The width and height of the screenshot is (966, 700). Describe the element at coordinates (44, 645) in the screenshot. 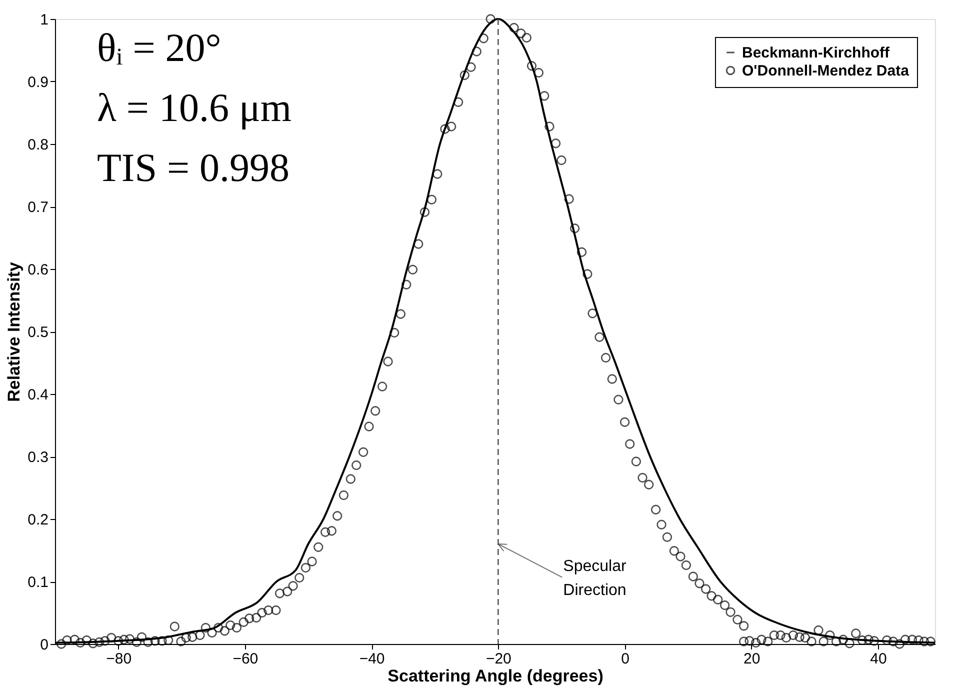

I see `y-tick-label: 0` at that location.